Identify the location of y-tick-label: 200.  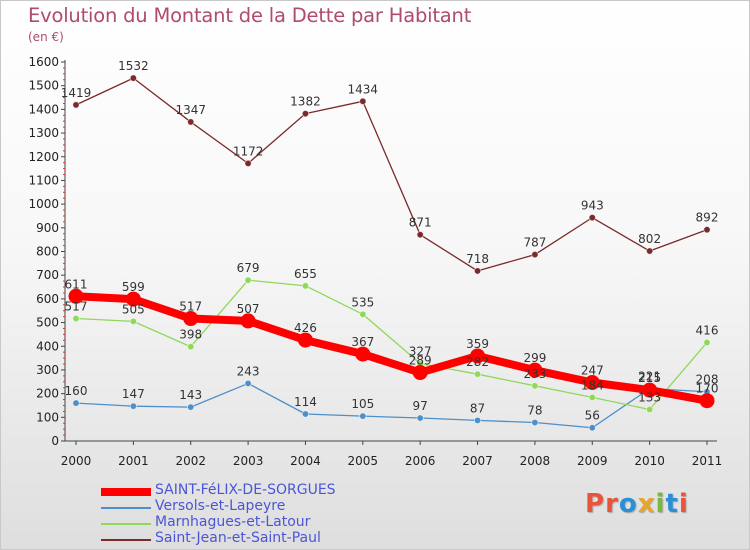
(47, 394).